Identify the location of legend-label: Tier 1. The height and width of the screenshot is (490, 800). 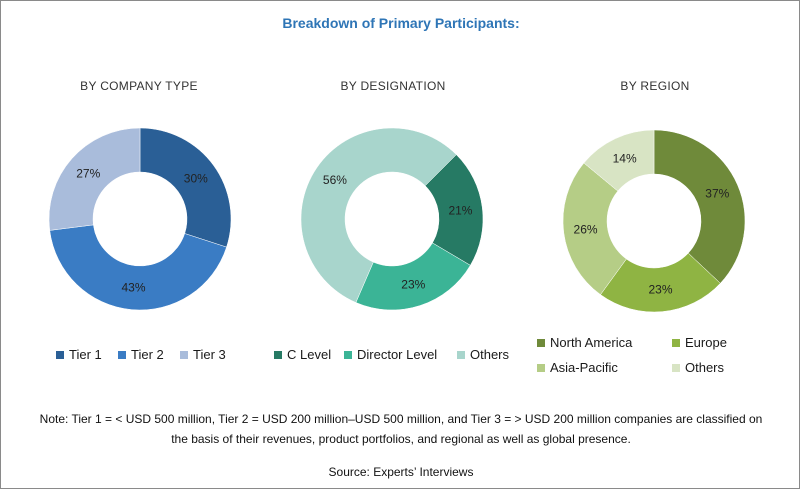
(85, 354).